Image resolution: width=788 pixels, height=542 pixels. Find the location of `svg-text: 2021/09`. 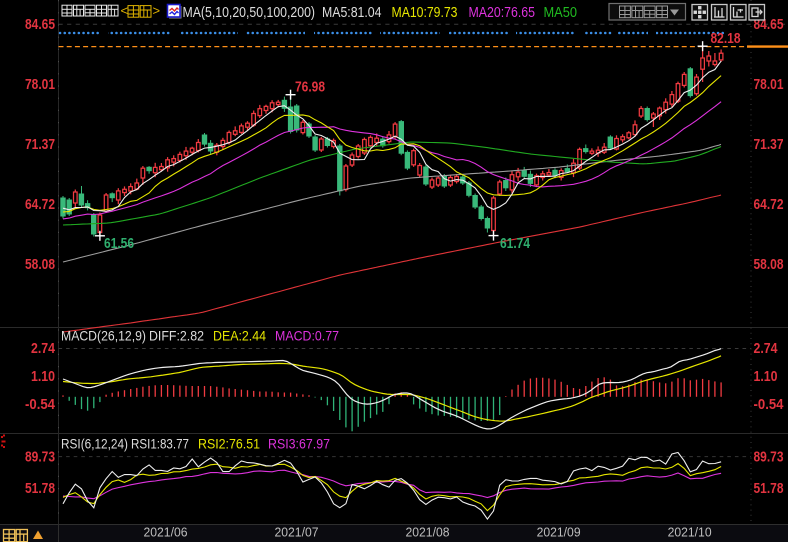

svg-text: 2021/09 is located at coordinates (559, 532).